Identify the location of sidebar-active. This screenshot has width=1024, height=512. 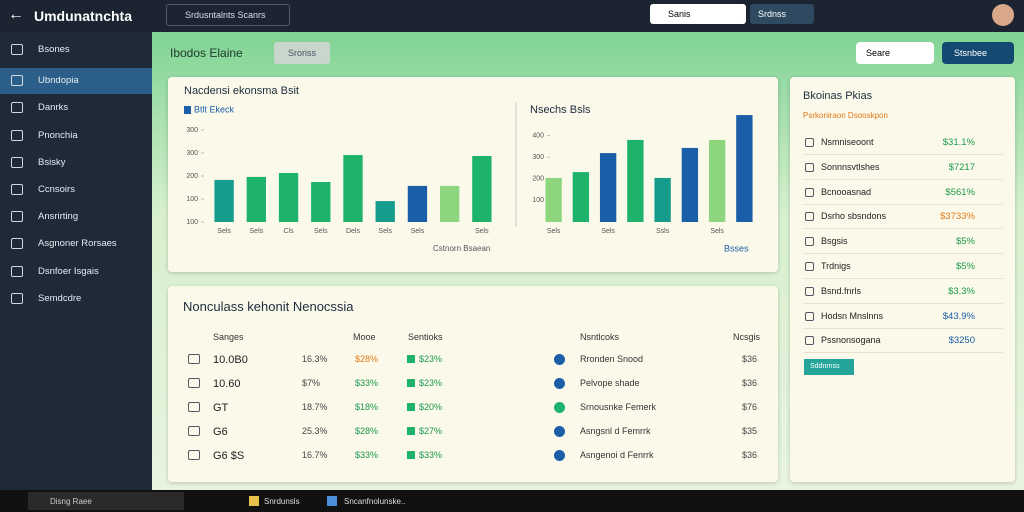
(76, 81).